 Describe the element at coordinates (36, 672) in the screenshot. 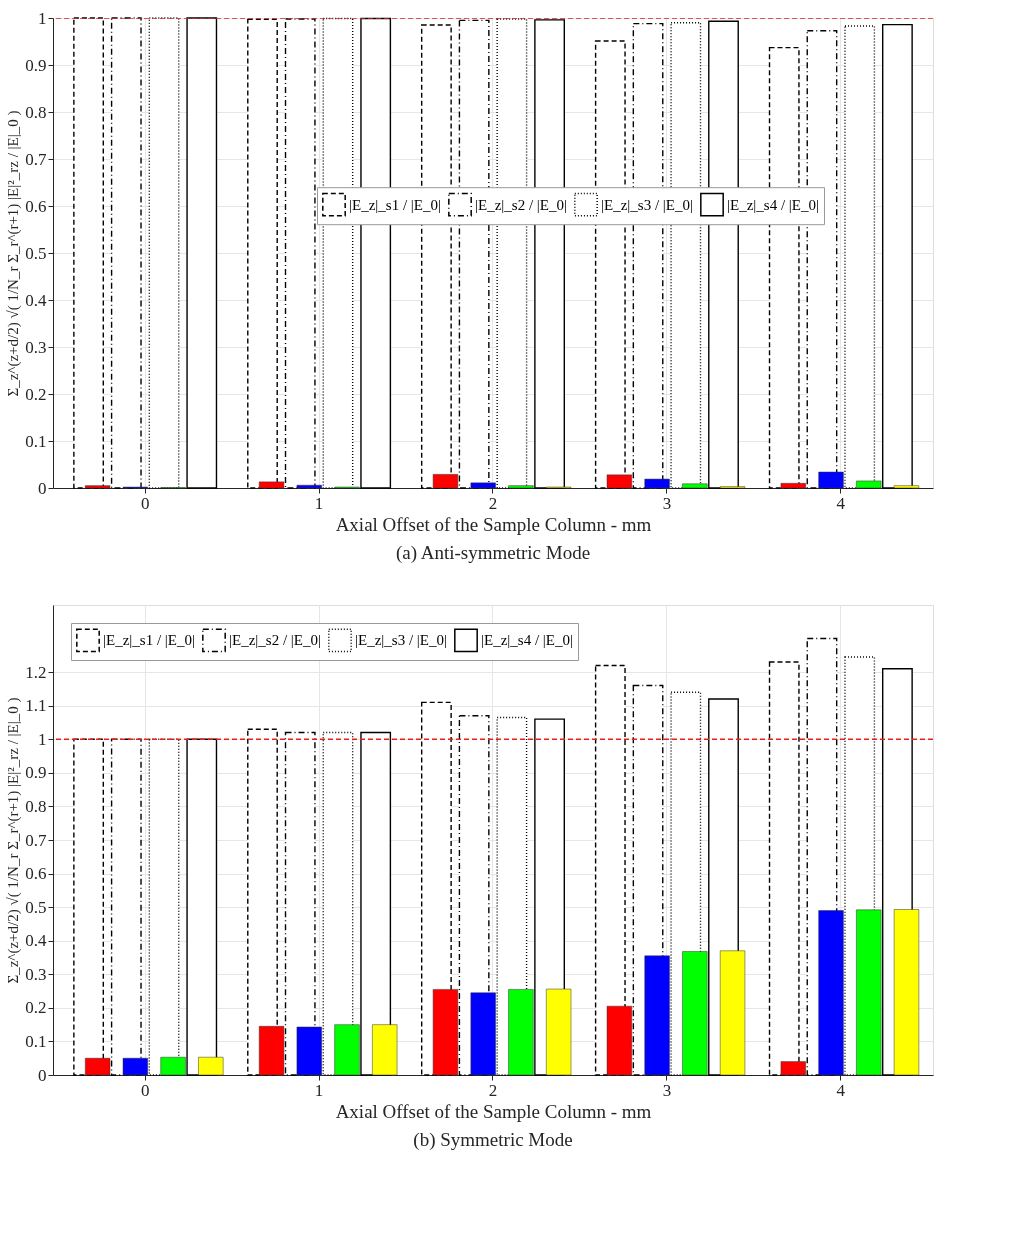

I see `y-tick-label: 1.2` at that location.